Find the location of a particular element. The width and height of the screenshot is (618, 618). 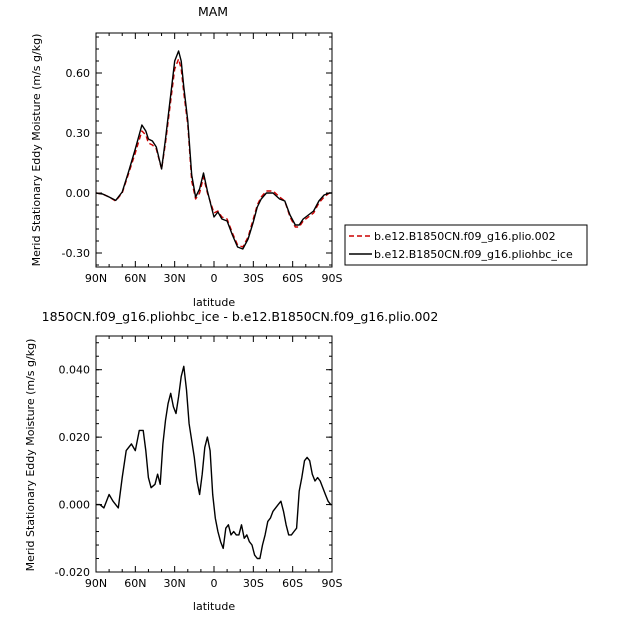

panel-bottom-frame is located at coordinates (214, 454).